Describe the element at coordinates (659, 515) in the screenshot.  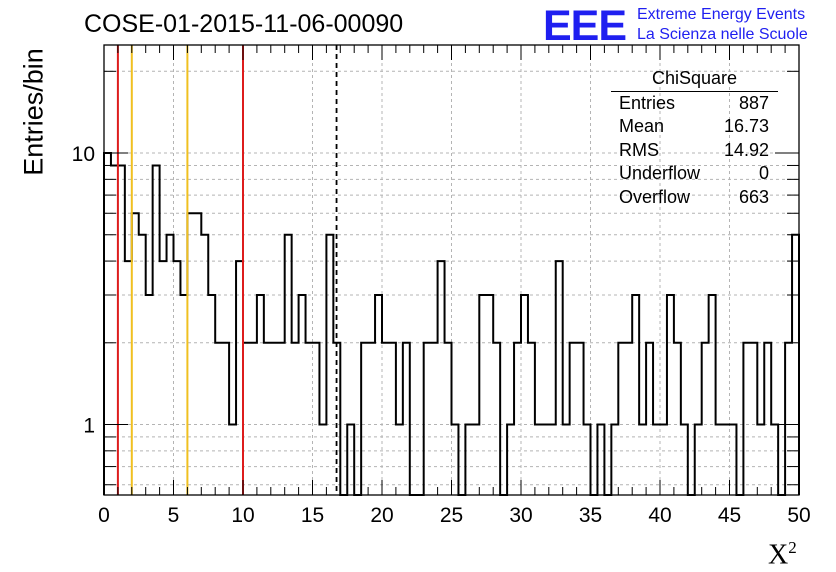
I see `x-tick-label: 40` at that location.